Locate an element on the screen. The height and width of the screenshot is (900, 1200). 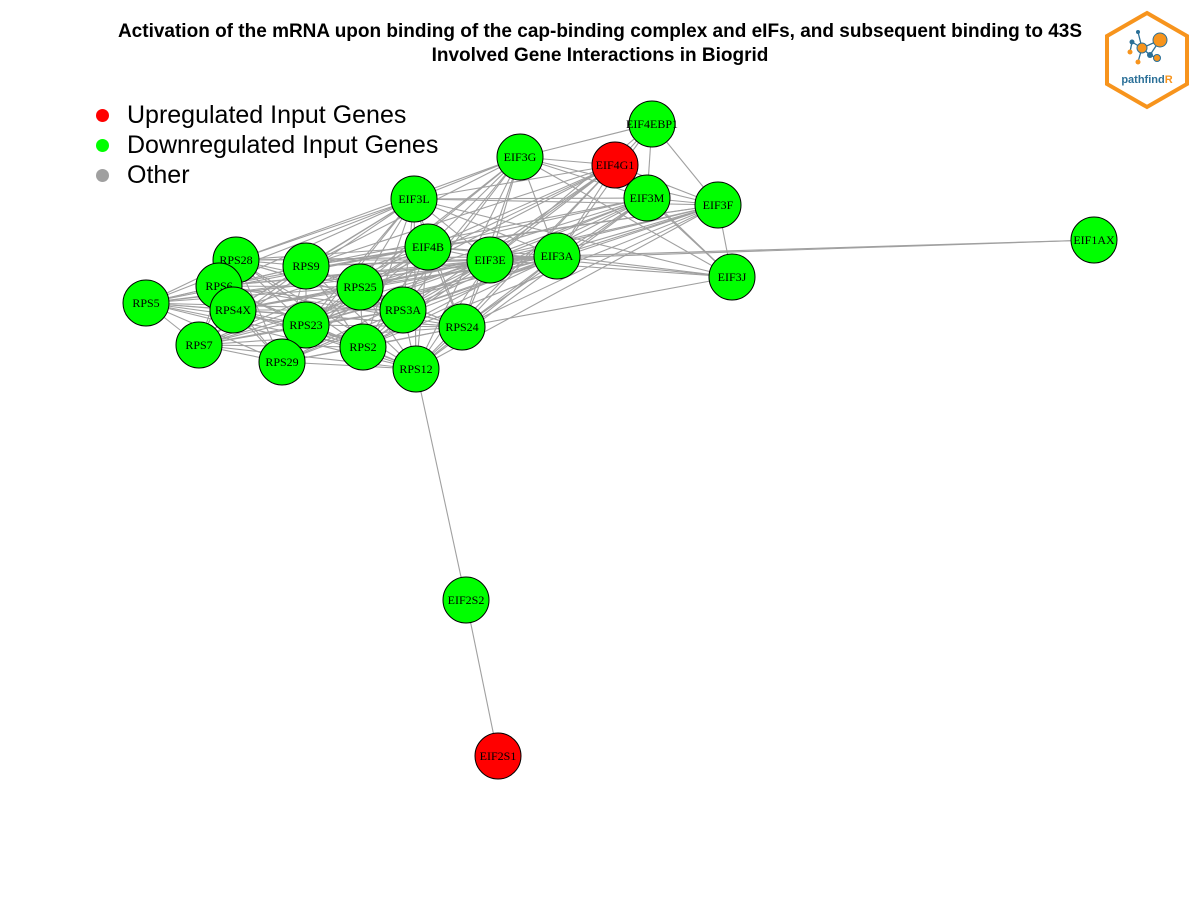
node-circle-rps9 is located at coordinates (306, 266).